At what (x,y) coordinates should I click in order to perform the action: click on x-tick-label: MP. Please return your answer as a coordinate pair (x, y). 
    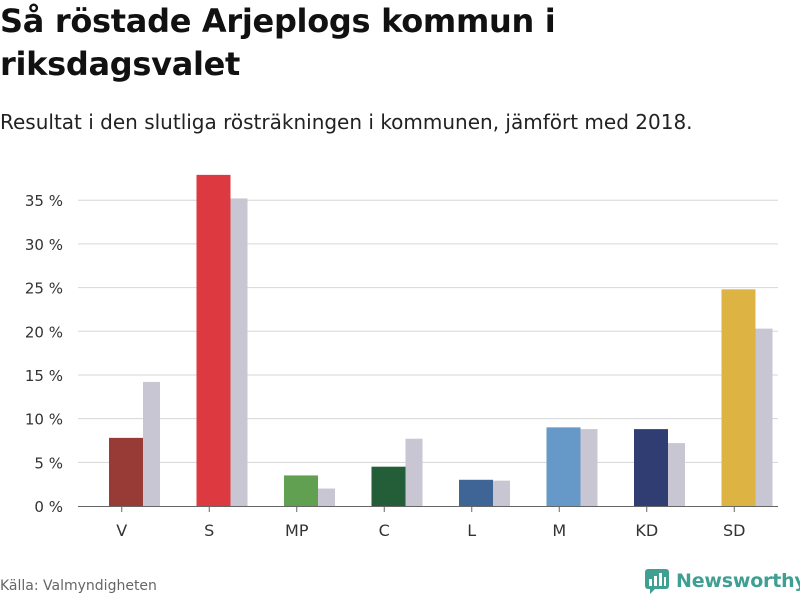
    Looking at the image, I should click on (297, 530).